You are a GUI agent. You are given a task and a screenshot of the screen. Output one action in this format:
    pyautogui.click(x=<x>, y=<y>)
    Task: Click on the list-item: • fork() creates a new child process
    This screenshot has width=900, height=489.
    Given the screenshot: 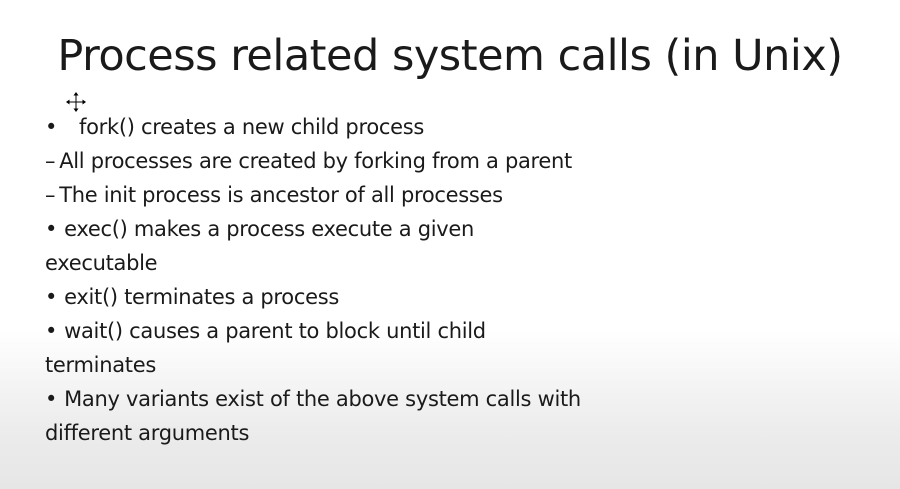 What is the action you would take?
    pyautogui.click(x=365, y=127)
    